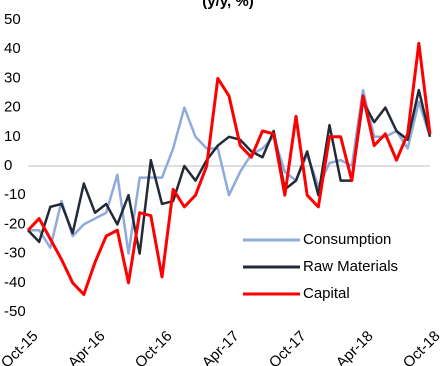  What do you see at coordinates (15, 282) in the screenshot?
I see `y-tick-label: -40` at bounding box center [15, 282].